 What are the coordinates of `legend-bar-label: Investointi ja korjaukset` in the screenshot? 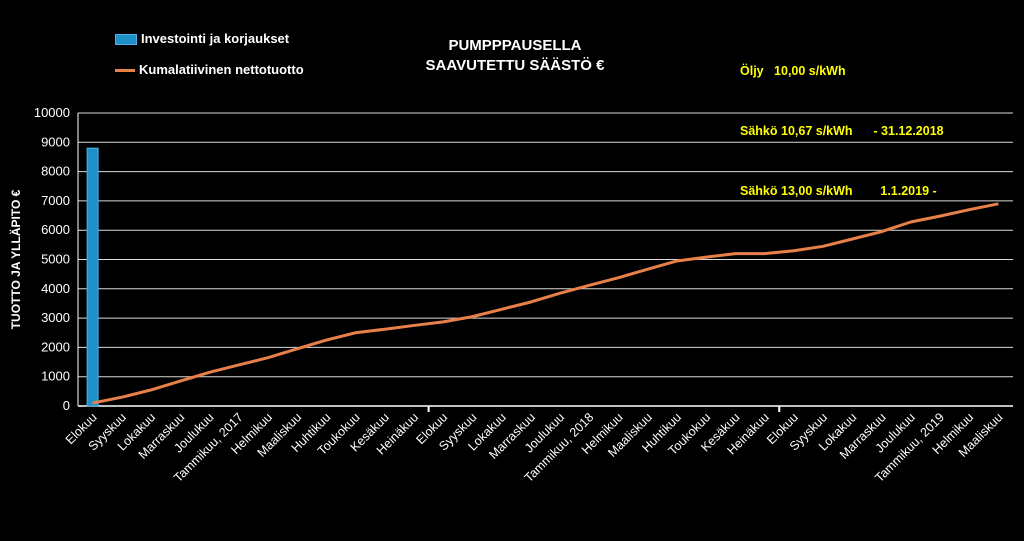 It's located at (215, 38).